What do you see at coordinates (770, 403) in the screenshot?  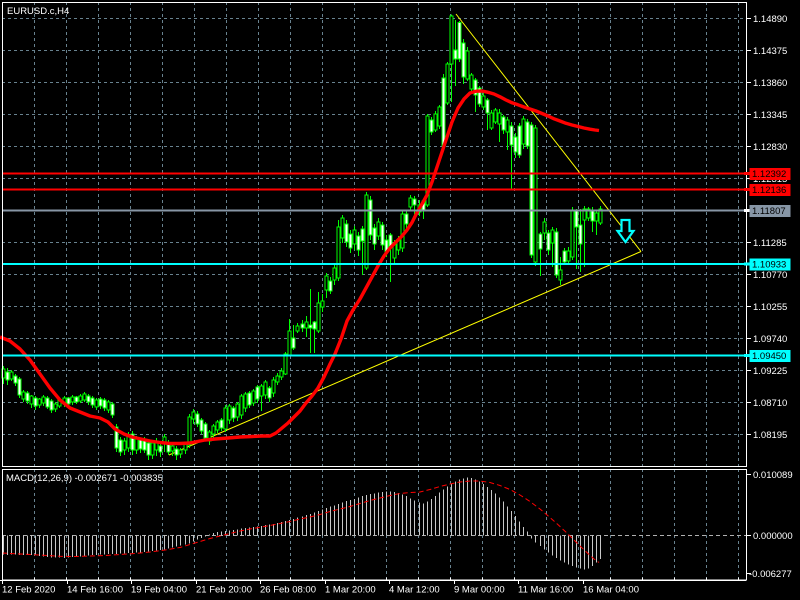 I see `svg-text: 1.08710` at bounding box center [770, 403].